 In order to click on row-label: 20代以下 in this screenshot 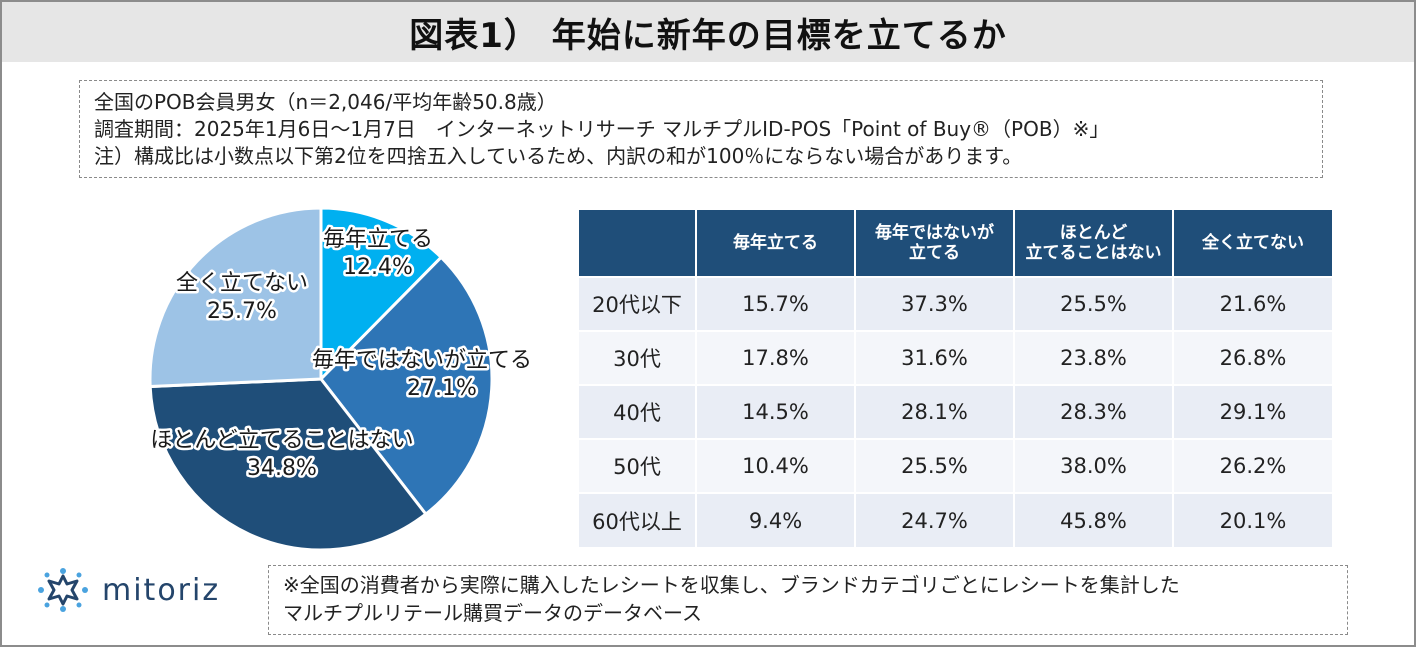, I will do `click(638, 303)`.